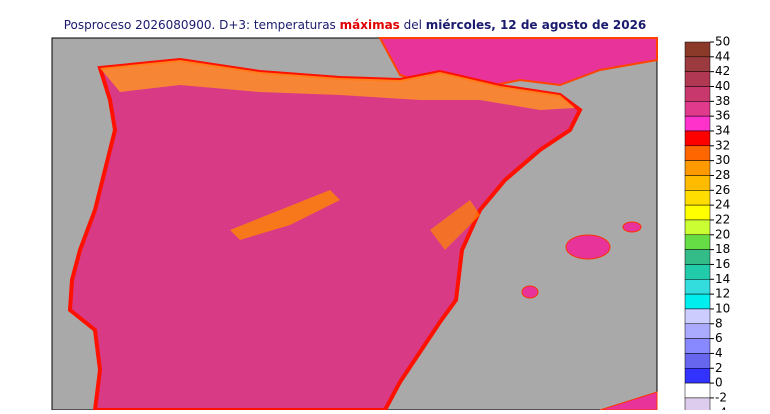 The height and width of the screenshot is (414, 770). What do you see at coordinates (719, 338) in the screenshot?
I see `colorbar-label: 6` at bounding box center [719, 338].